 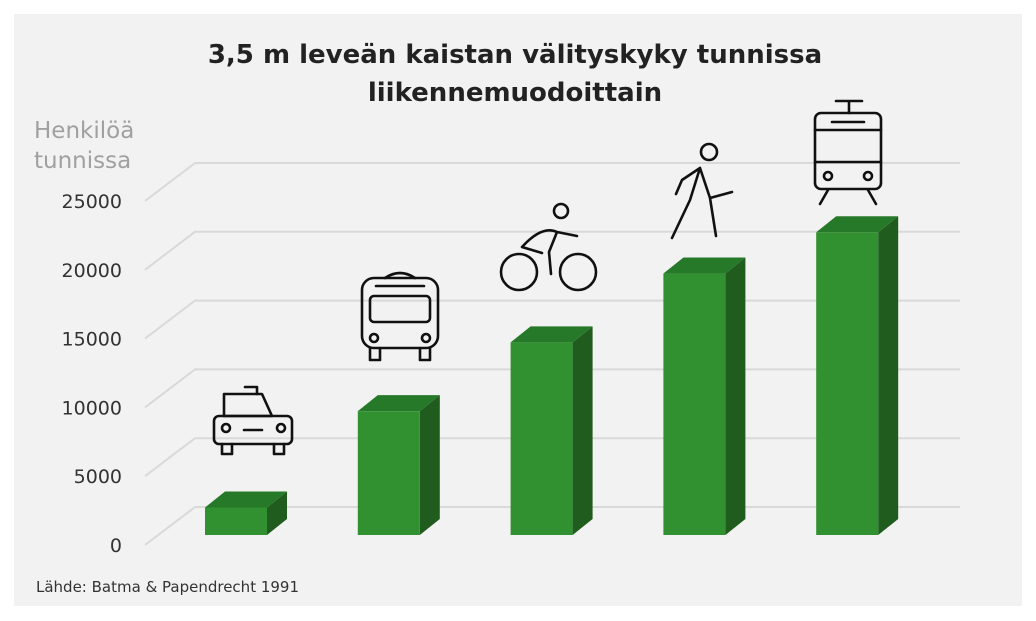 What do you see at coordinates (848, 152) in the screenshot?
I see `tram-icon` at bounding box center [848, 152].